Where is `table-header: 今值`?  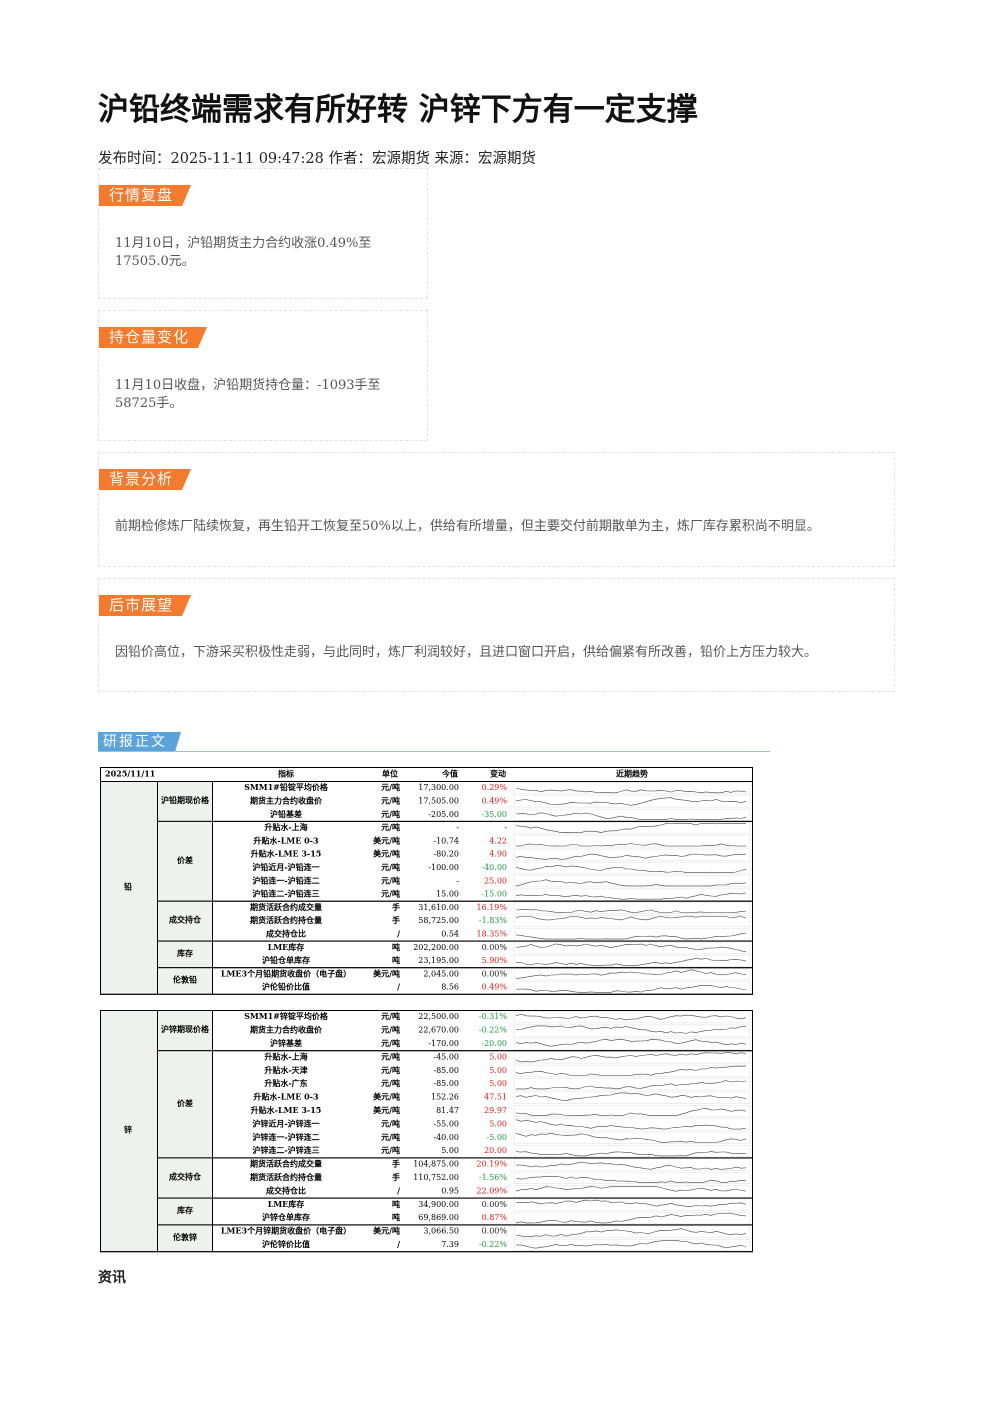 table-header: 今值 is located at coordinates (449, 774).